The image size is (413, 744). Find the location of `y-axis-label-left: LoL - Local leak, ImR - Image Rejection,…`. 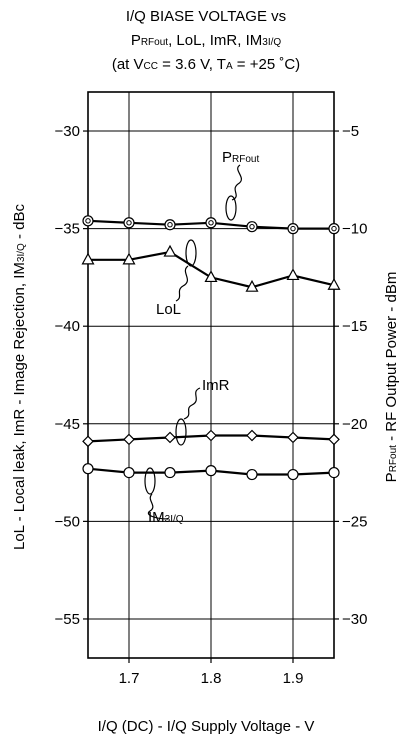

y-axis-label-left: LoL - Local leak, ImR - Image Rejection,… is located at coordinates (19, 377).